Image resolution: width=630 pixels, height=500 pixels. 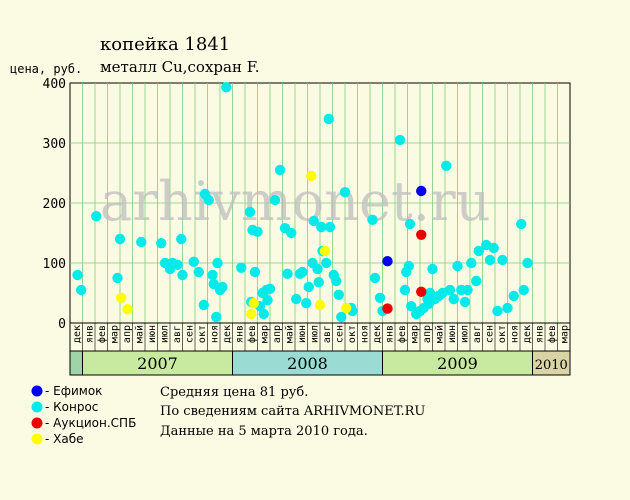 What do you see at coordinates (64, 439) in the screenshot?
I see `legend-label: - Хабе` at bounding box center [64, 439].